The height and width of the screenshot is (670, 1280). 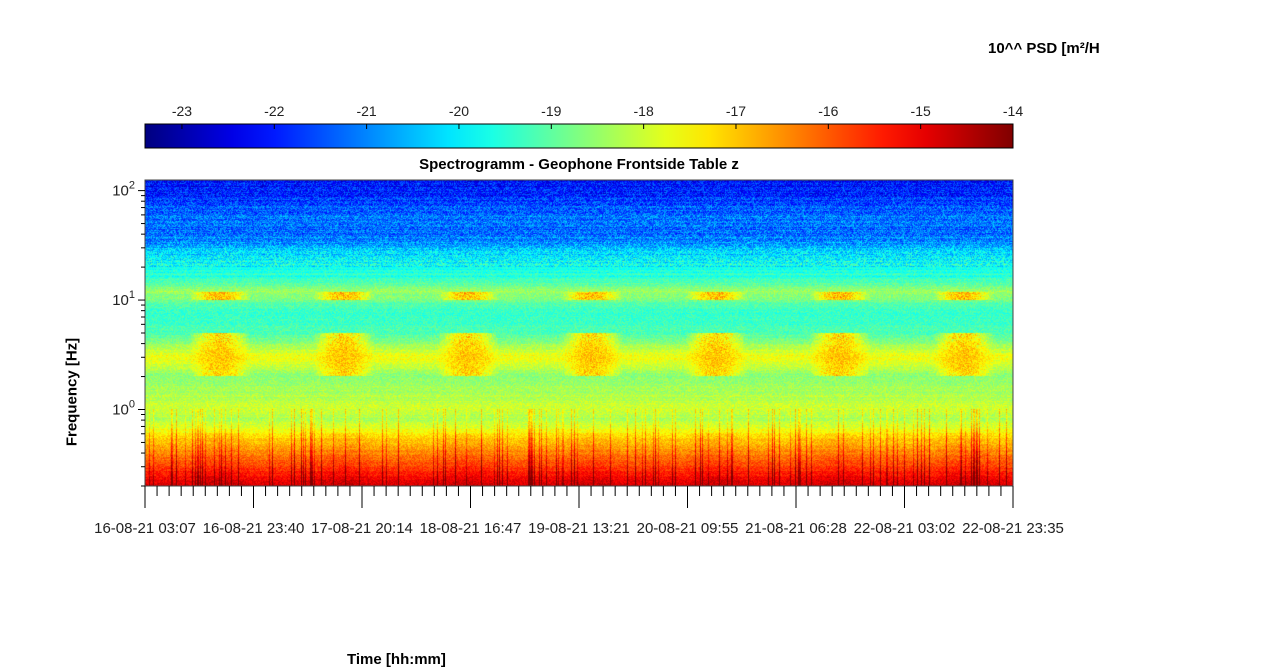 What do you see at coordinates (362, 528) in the screenshot?
I see `x-tick-label: 17-08-21 20:14` at bounding box center [362, 528].